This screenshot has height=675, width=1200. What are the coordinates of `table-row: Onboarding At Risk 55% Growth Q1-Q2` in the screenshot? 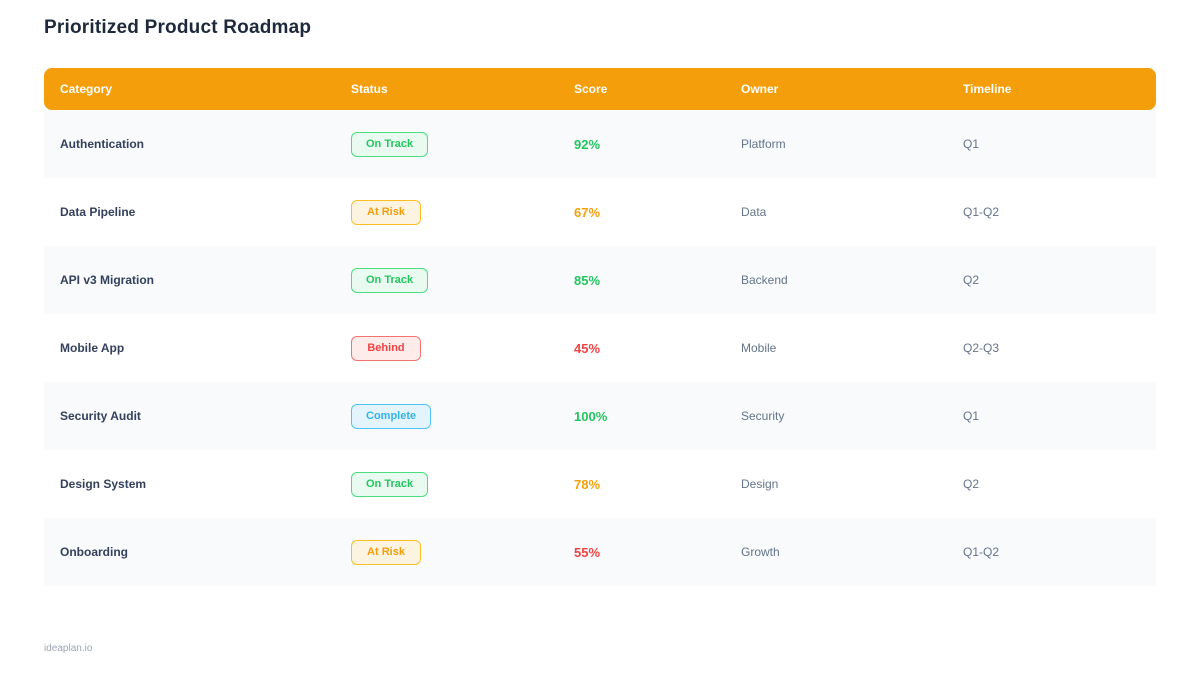 It's located at (600, 552).